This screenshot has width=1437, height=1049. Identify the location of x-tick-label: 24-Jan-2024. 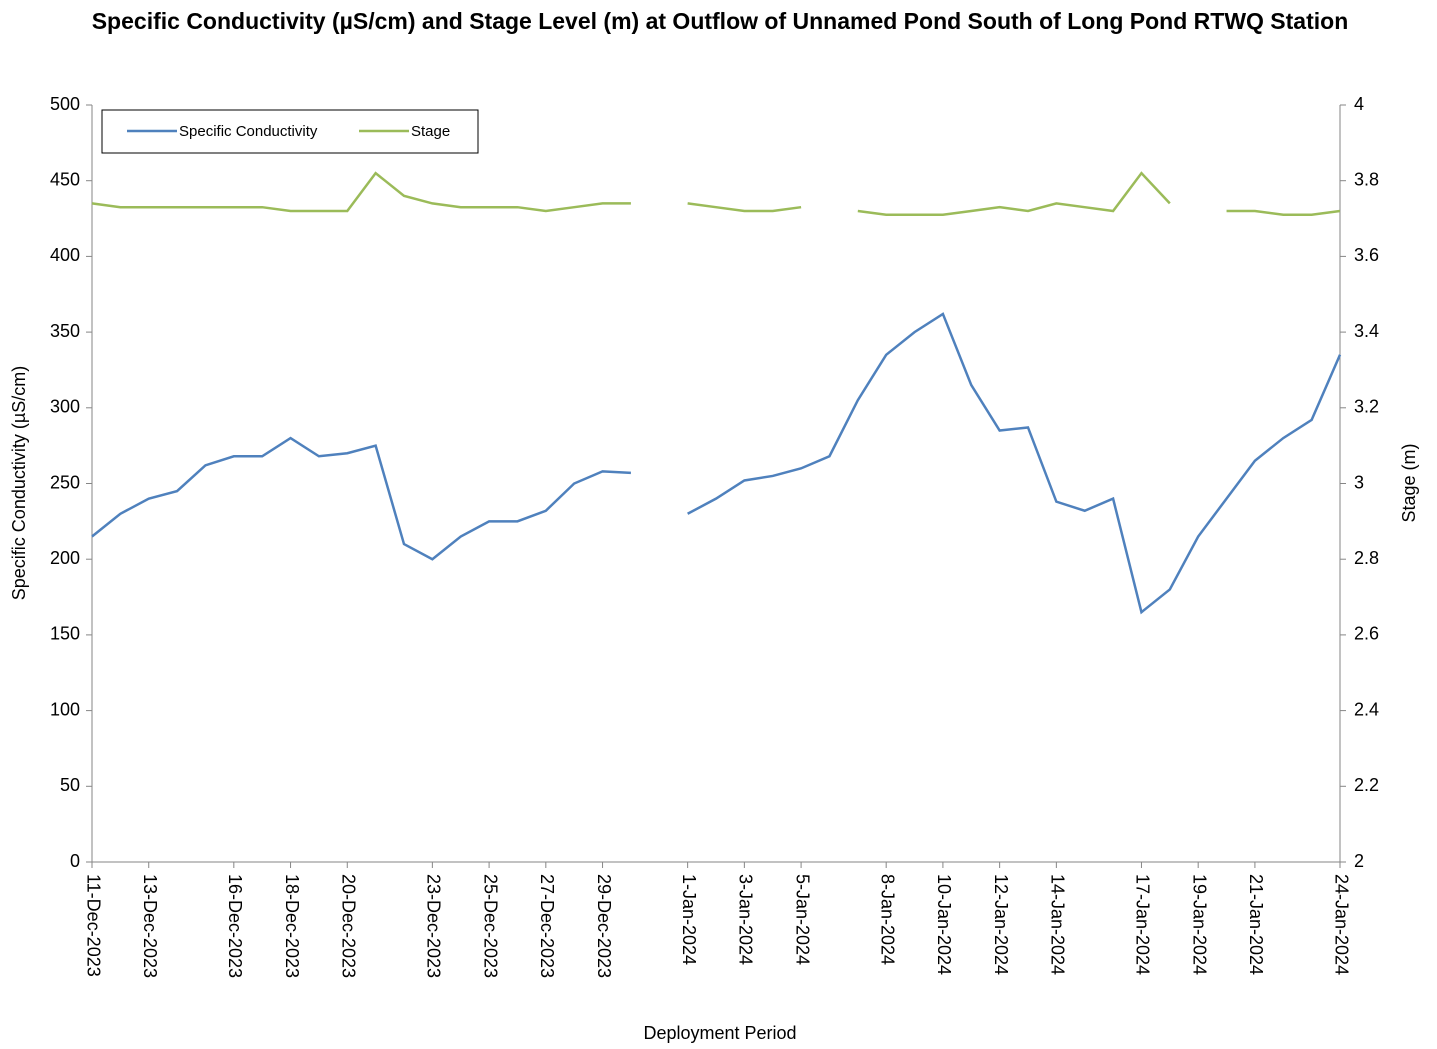
(1341, 924).